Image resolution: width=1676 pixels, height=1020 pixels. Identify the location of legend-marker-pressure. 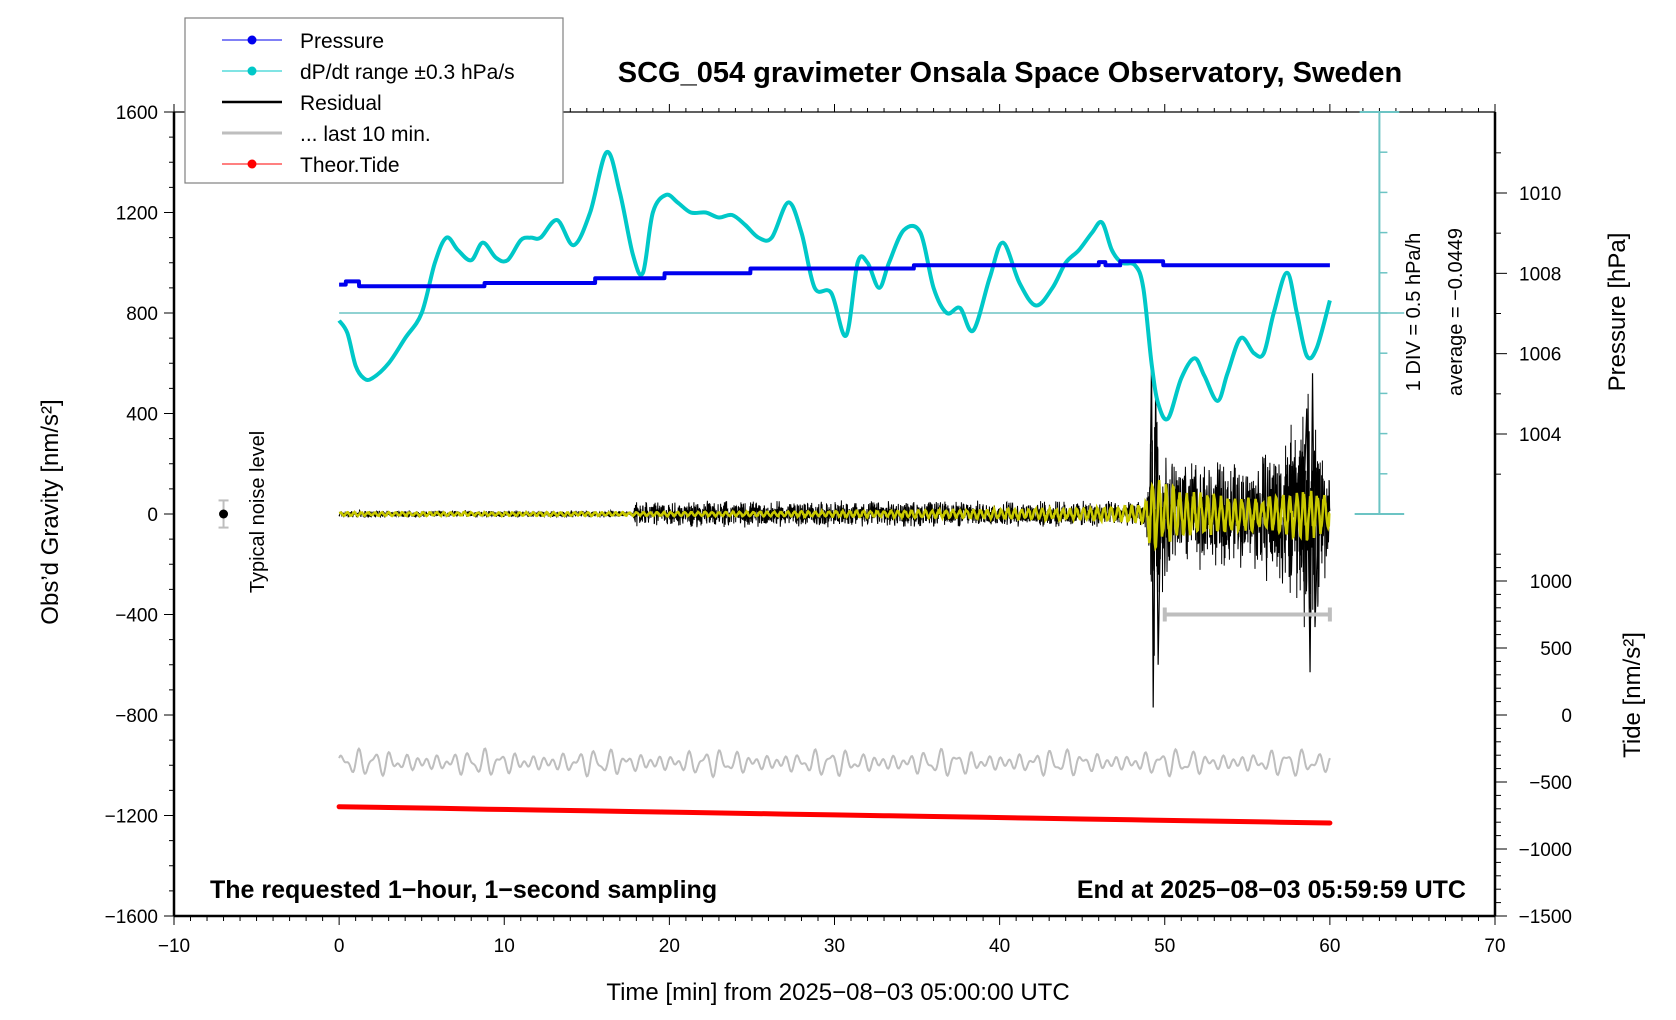
(252, 40).